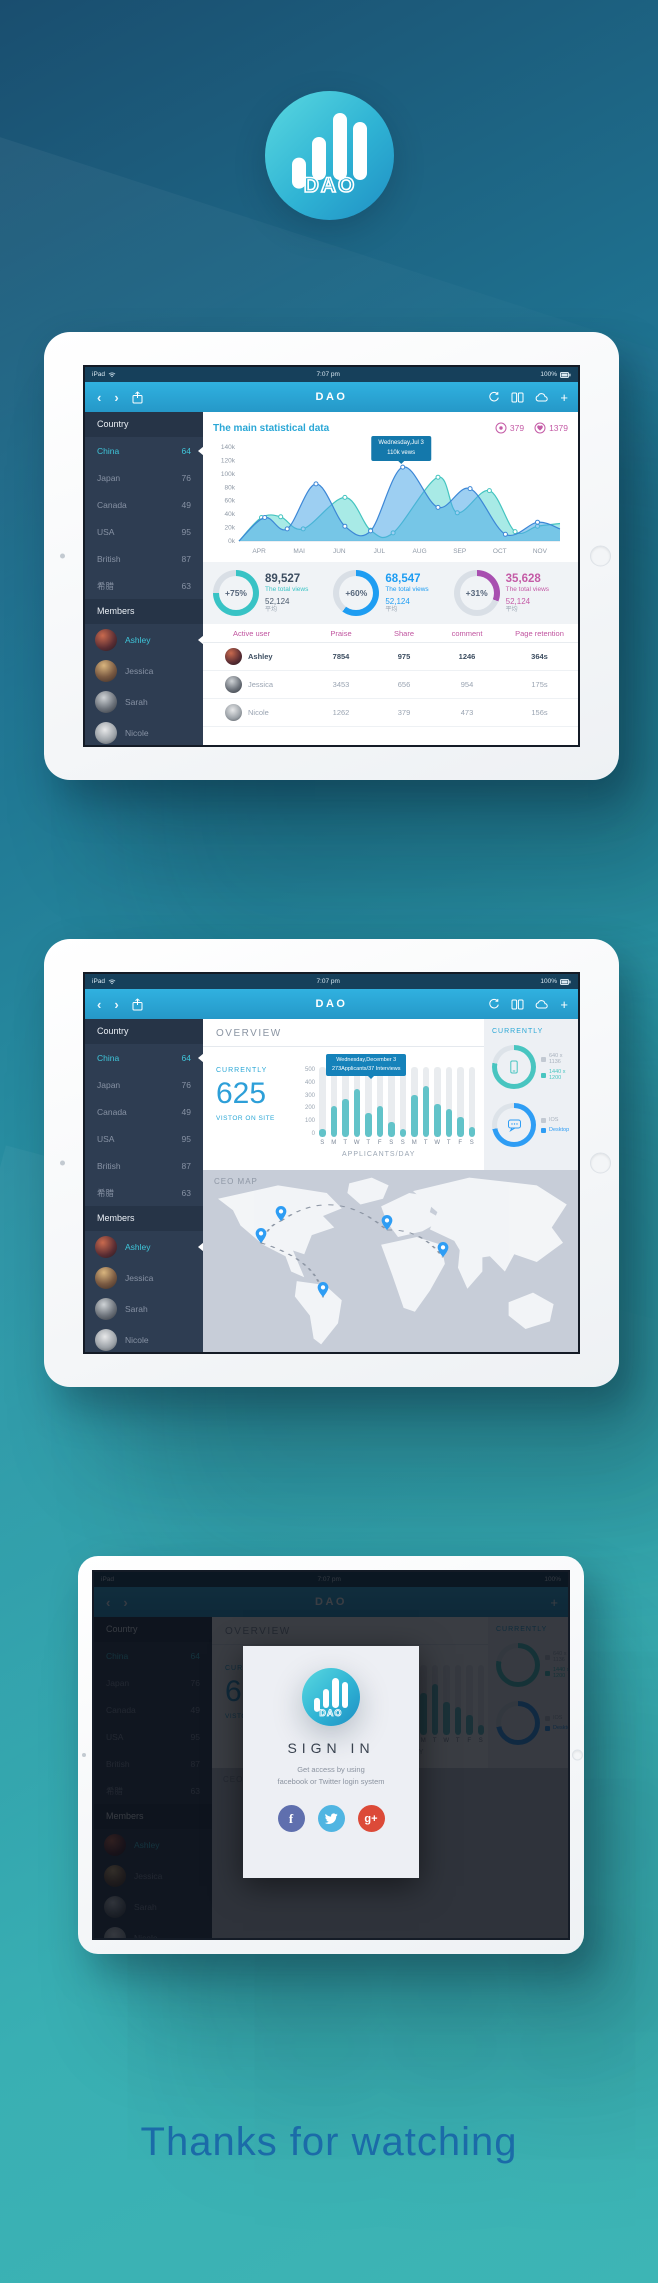  I want to click on stat-value: 68,547, so click(403, 579).